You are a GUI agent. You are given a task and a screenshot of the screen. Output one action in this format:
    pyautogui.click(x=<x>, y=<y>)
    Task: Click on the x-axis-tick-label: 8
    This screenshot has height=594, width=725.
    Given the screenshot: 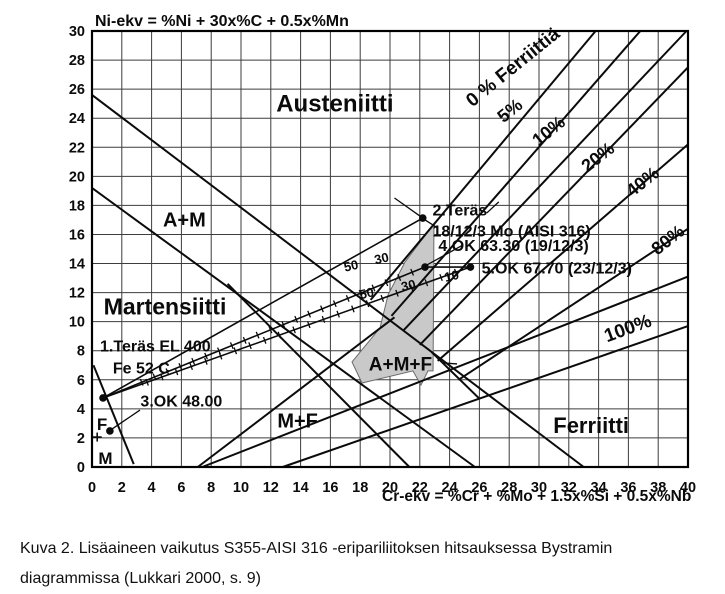 What is the action you would take?
    pyautogui.click(x=211, y=488)
    